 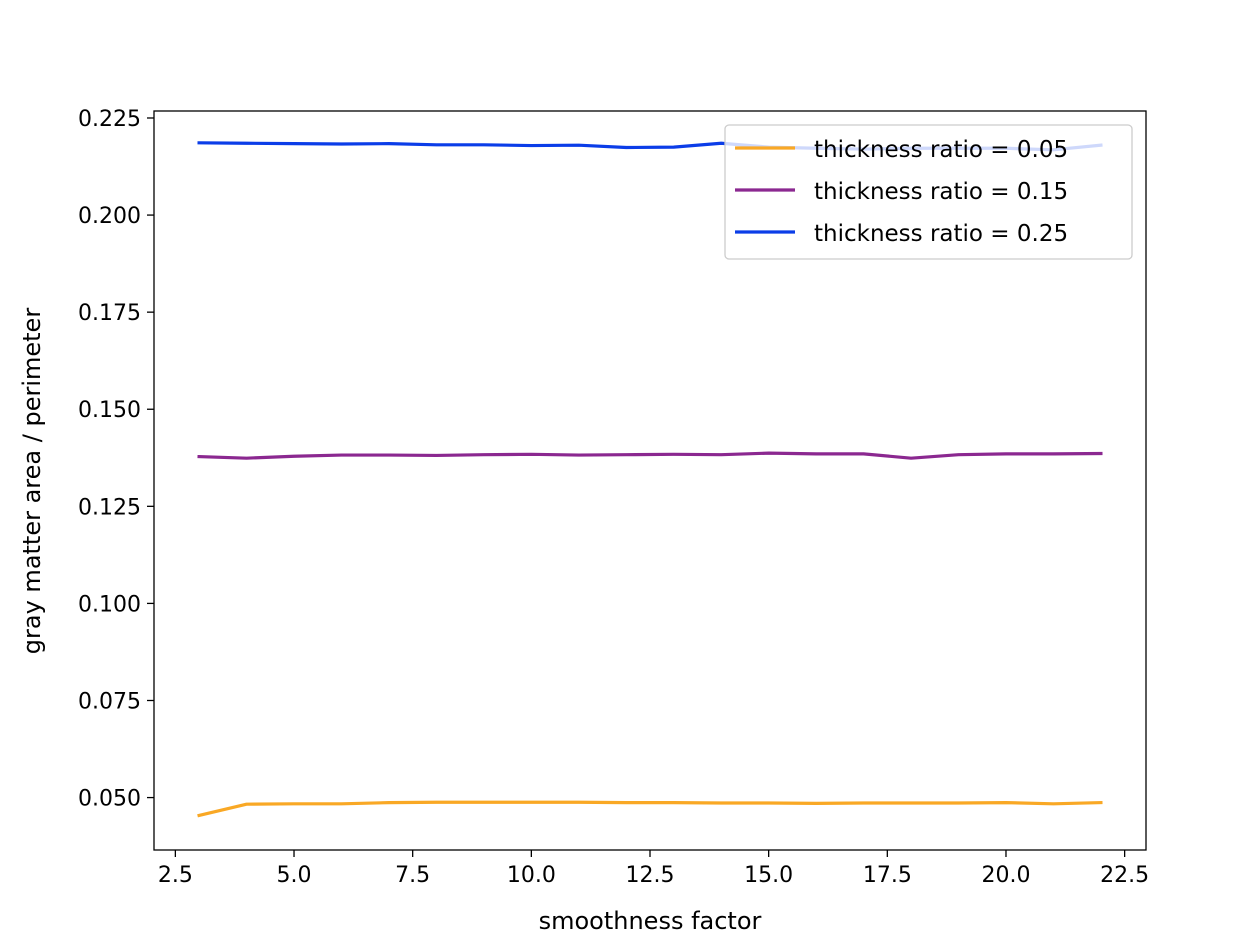 I want to click on x-tick-label: 7.5, so click(x=412, y=875).